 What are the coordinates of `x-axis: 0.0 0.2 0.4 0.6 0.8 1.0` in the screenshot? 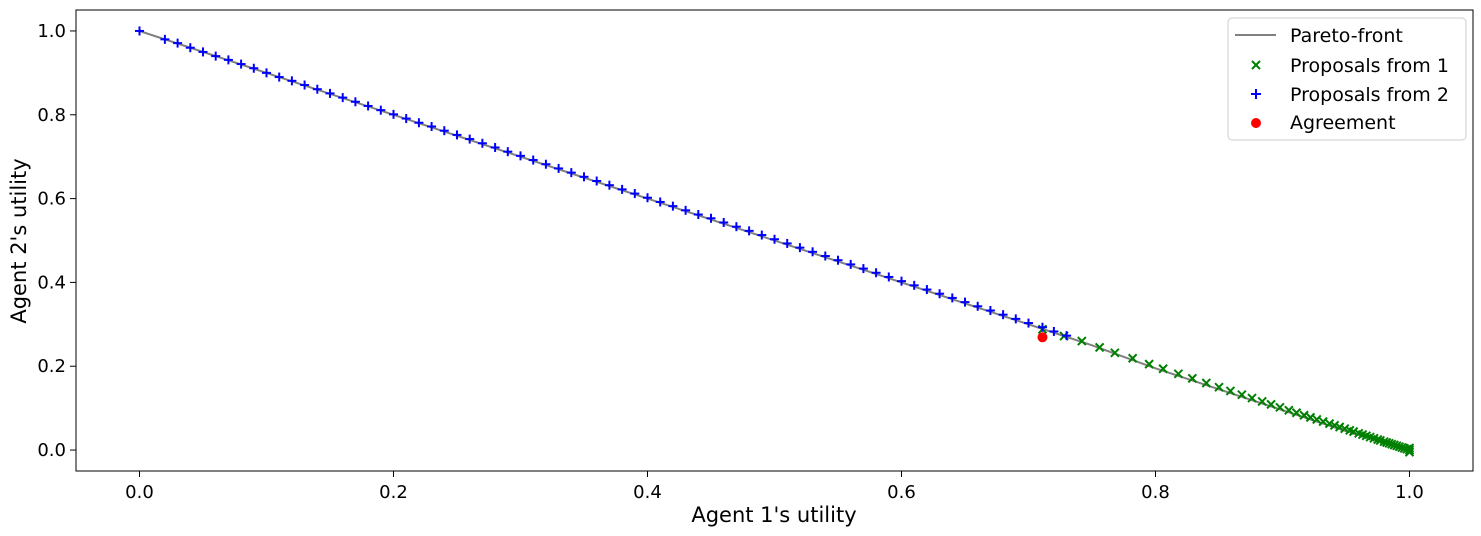 It's located at (774, 487).